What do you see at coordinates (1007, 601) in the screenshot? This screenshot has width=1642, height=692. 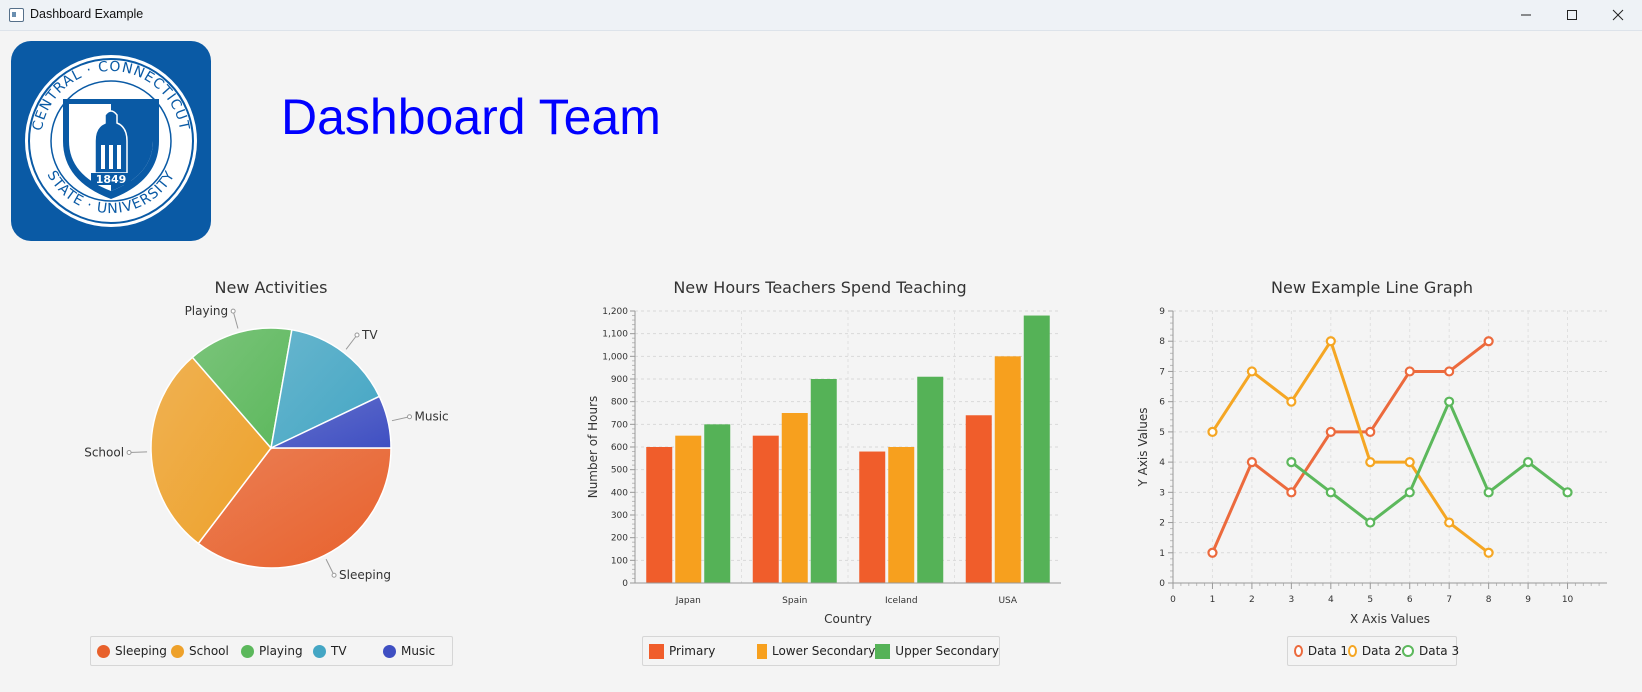 I see `bar-category-label: USA` at bounding box center [1007, 601].